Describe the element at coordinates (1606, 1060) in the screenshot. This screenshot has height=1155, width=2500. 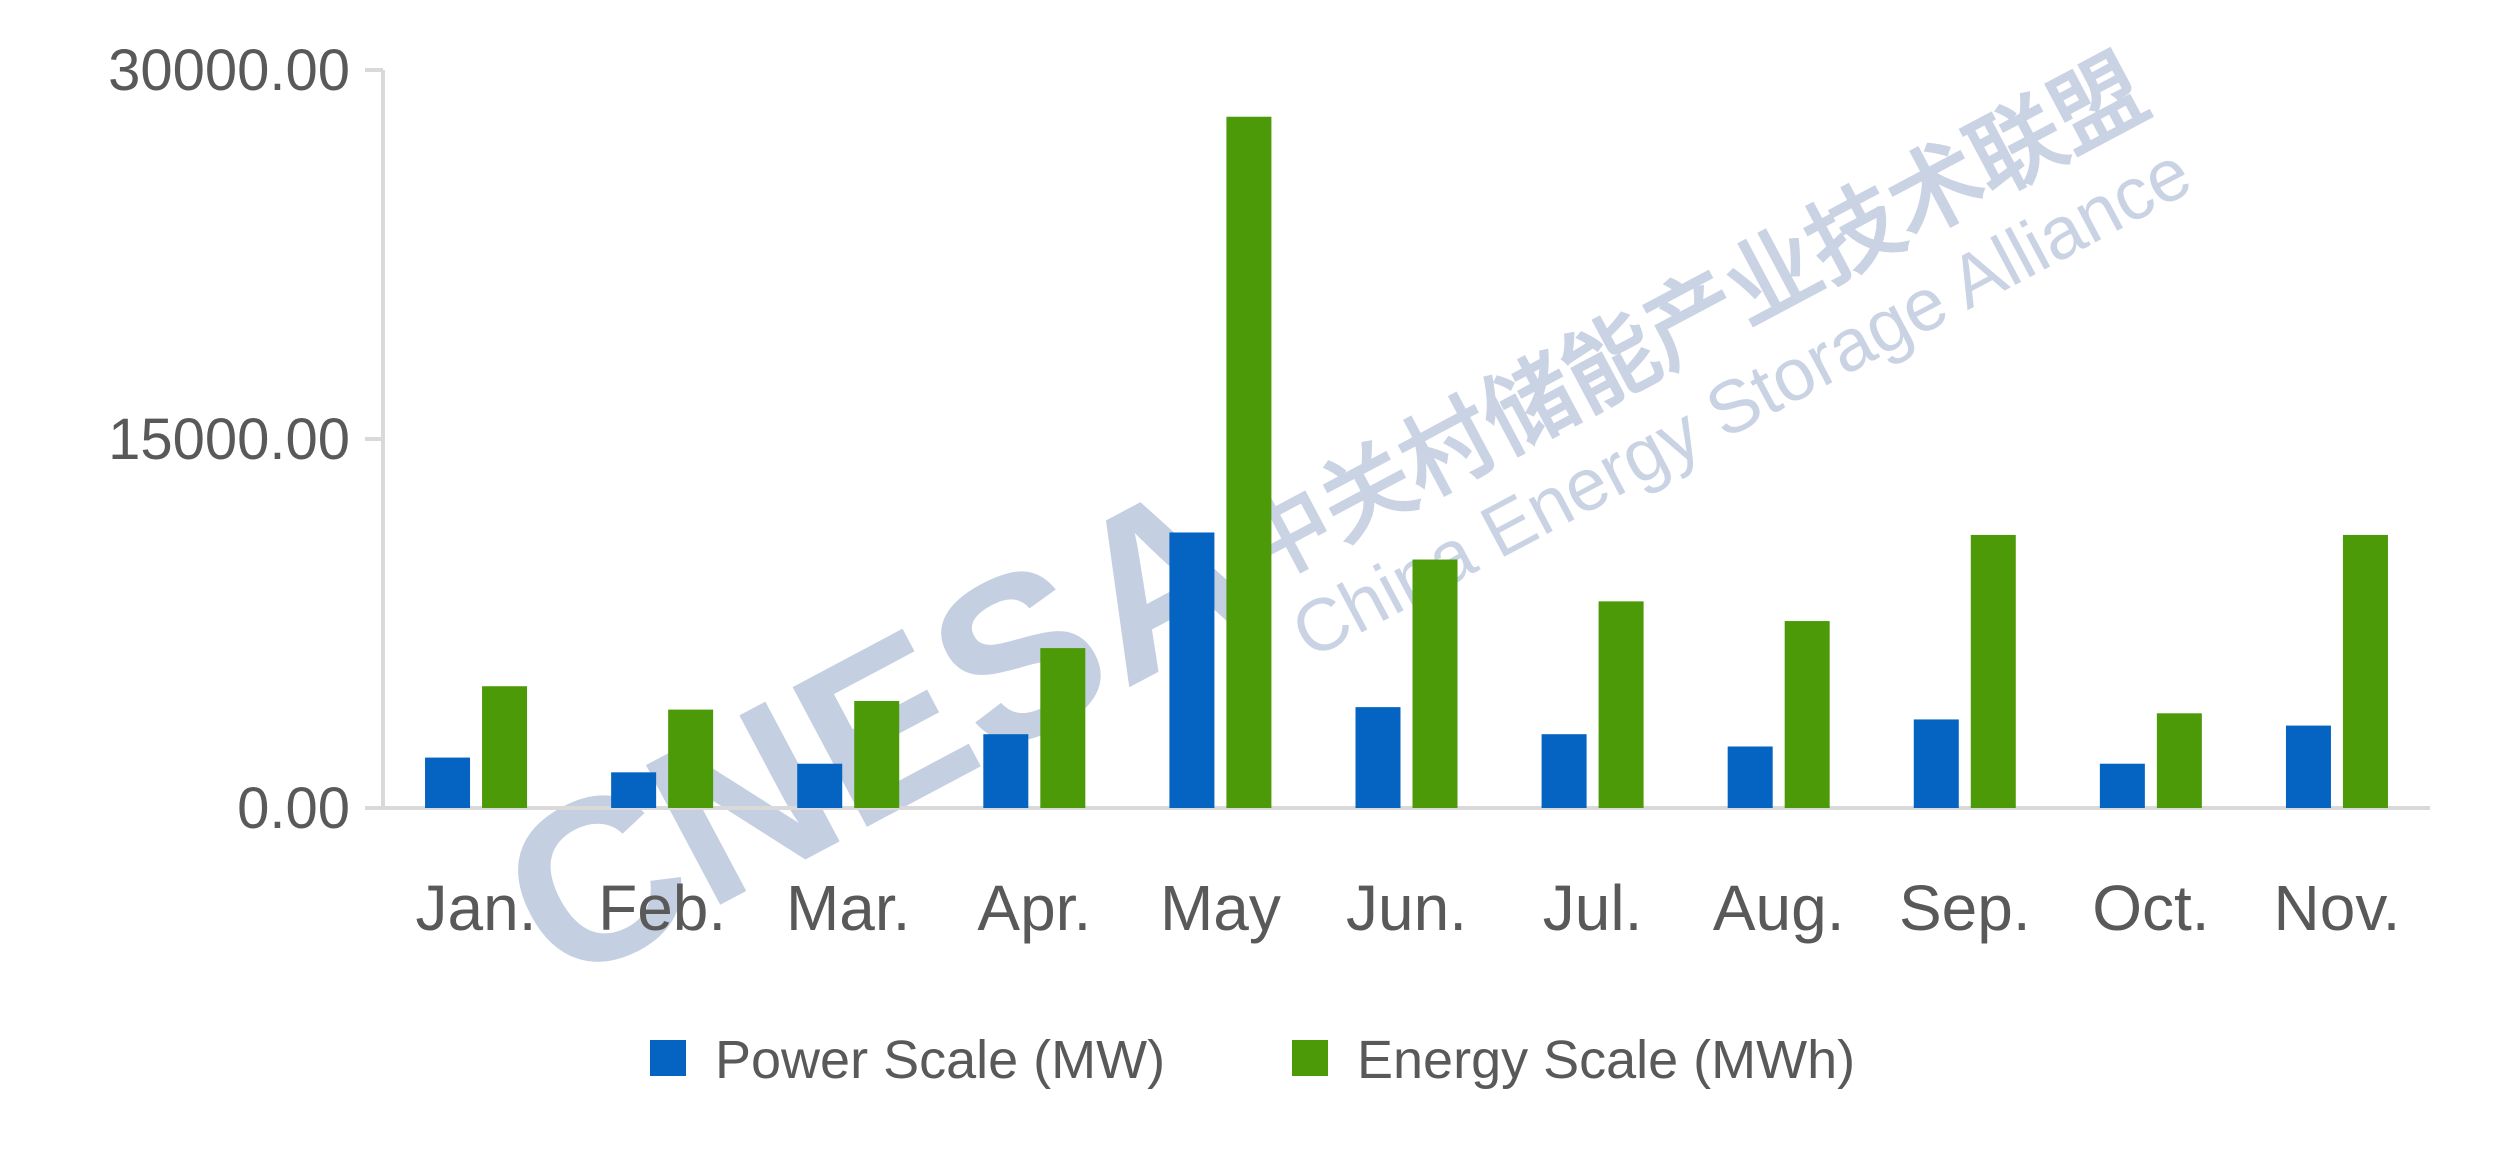
I see `legend-label: Energy Scale (MWh)` at that location.